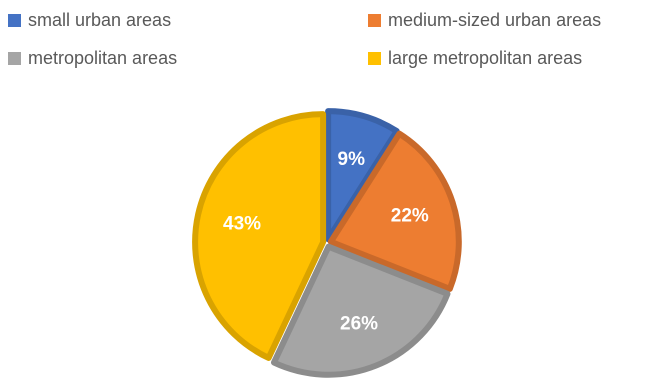 The width and height of the screenshot is (654, 383). What do you see at coordinates (100, 19) in the screenshot?
I see `legend-label-small-urban-areas: small urban areas` at bounding box center [100, 19].